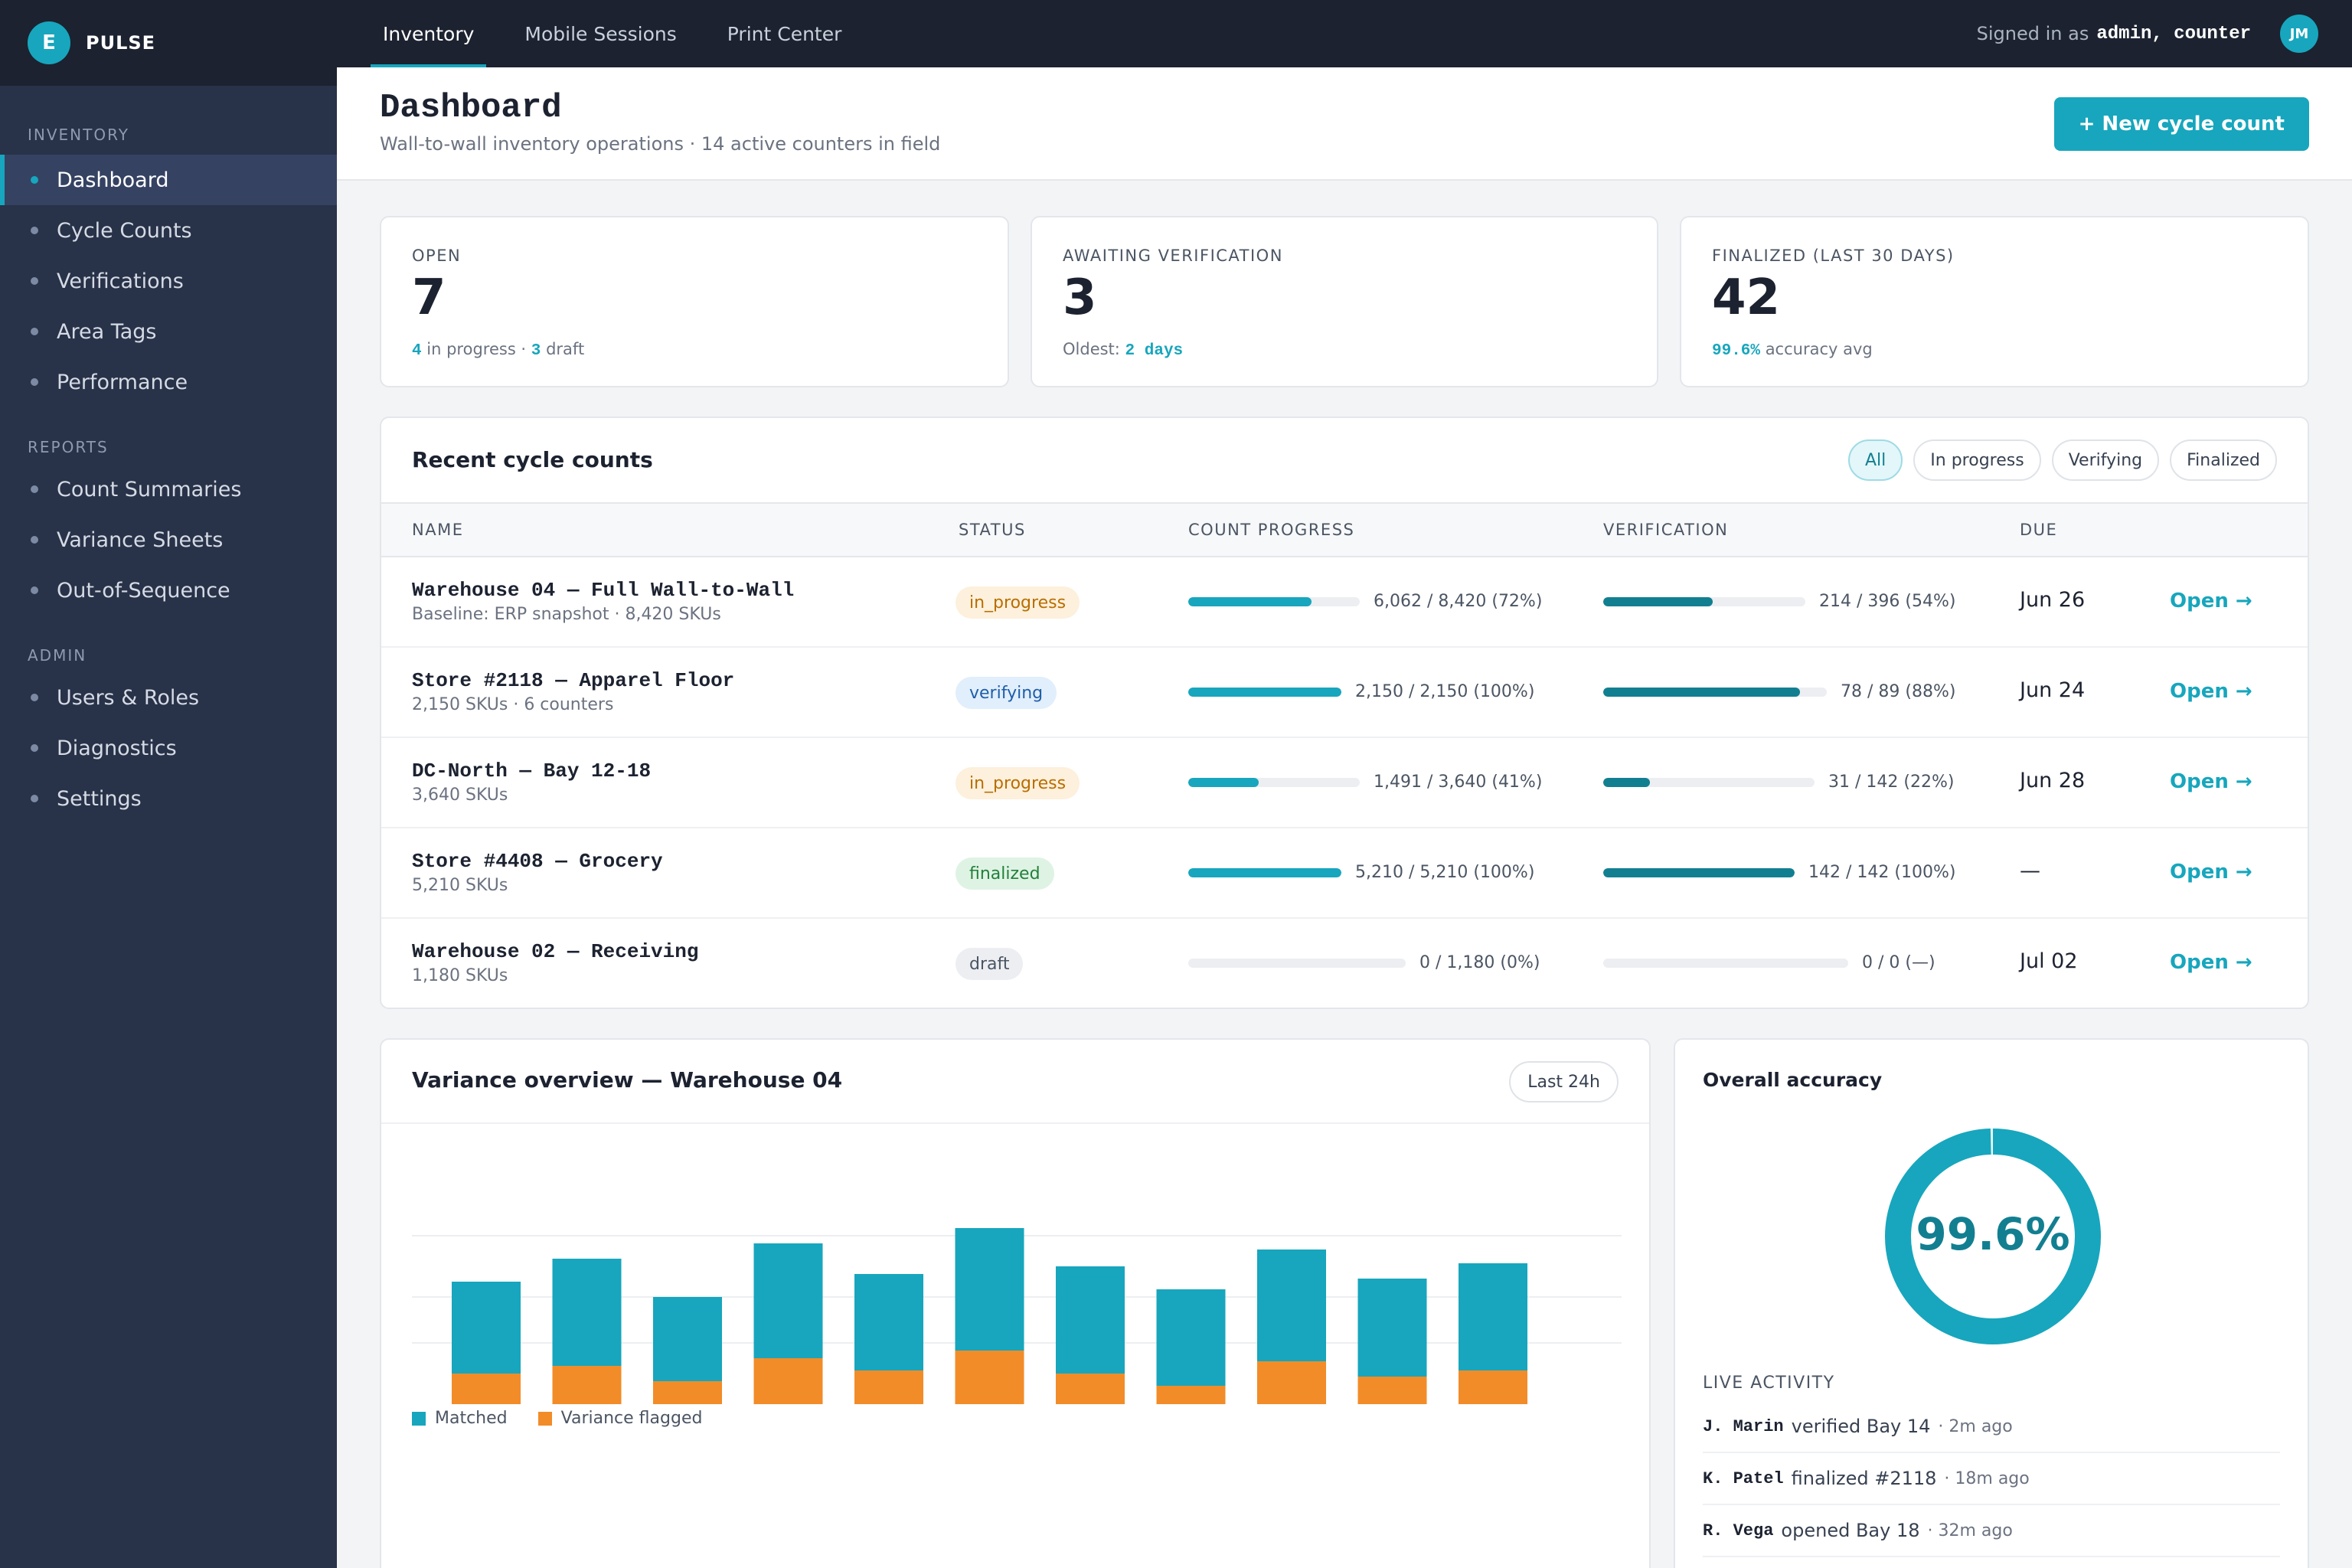 Image resolution: width=2352 pixels, height=1568 pixels. Describe the element at coordinates (563, 349) in the screenshot. I see `draft-text: draft` at that location.